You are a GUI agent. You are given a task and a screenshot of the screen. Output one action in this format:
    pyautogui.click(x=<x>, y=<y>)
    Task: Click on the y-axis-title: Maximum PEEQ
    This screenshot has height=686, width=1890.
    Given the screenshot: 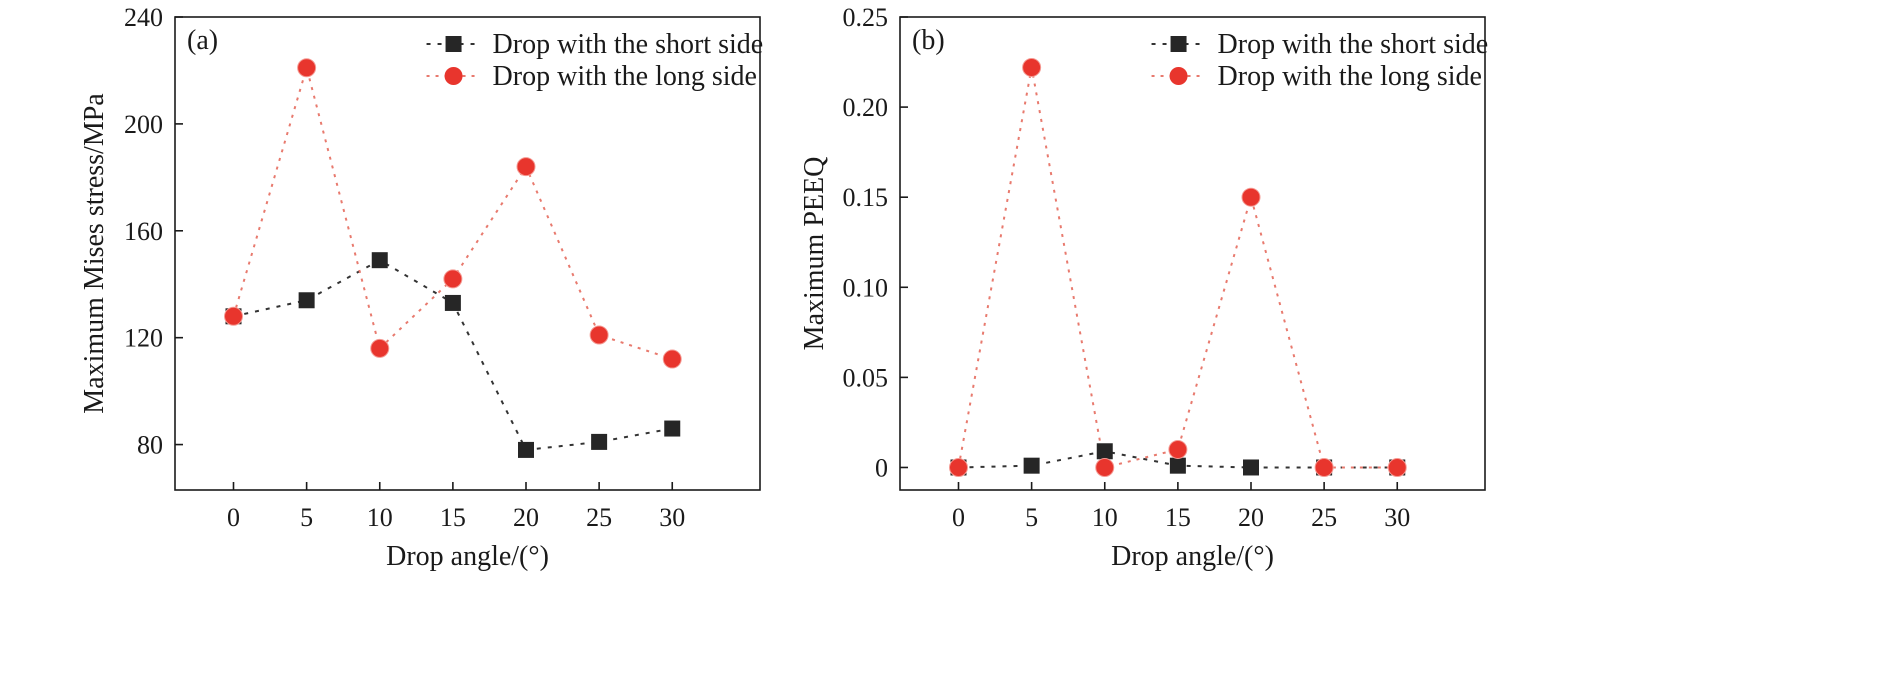 What is the action you would take?
    pyautogui.click(x=814, y=254)
    